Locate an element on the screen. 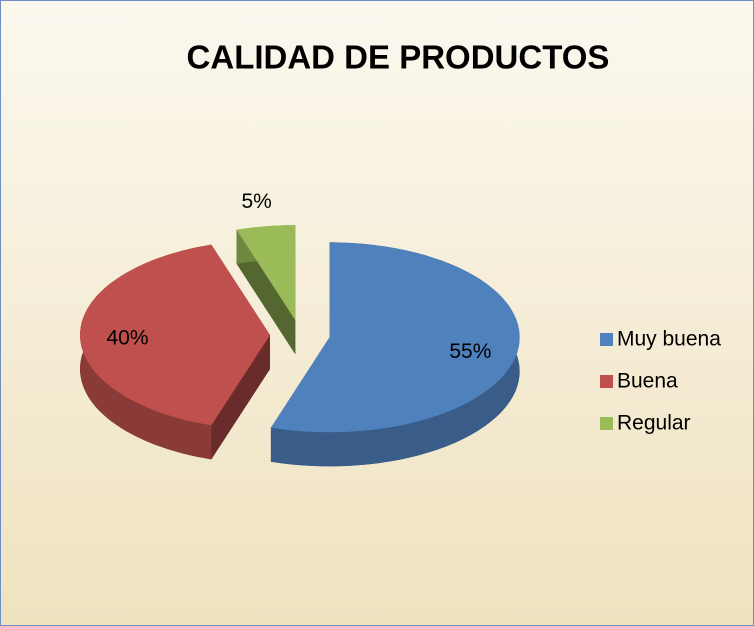 The image size is (754, 626). legend: Muy buena Buena Regular is located at coordinates (660, 381).